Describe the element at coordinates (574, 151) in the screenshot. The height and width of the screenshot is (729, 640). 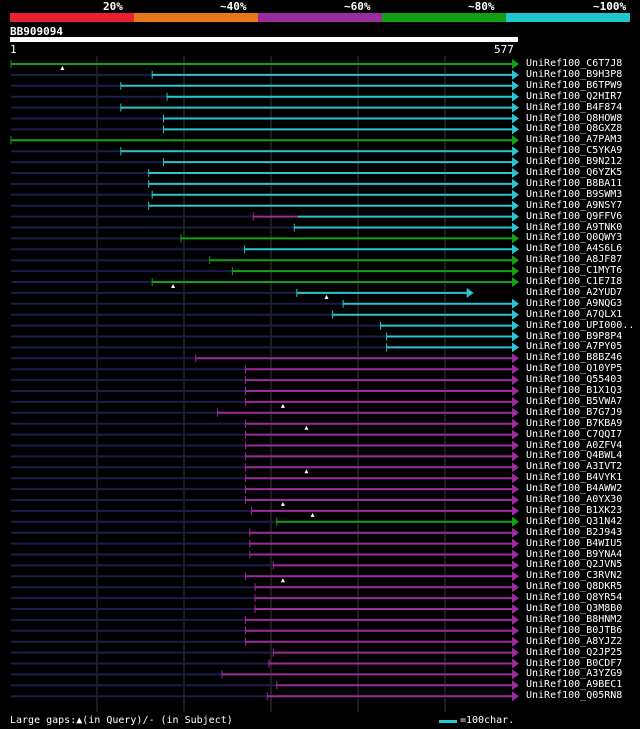
I see `hit-label: UniRef100_C5YKA9` at that location.